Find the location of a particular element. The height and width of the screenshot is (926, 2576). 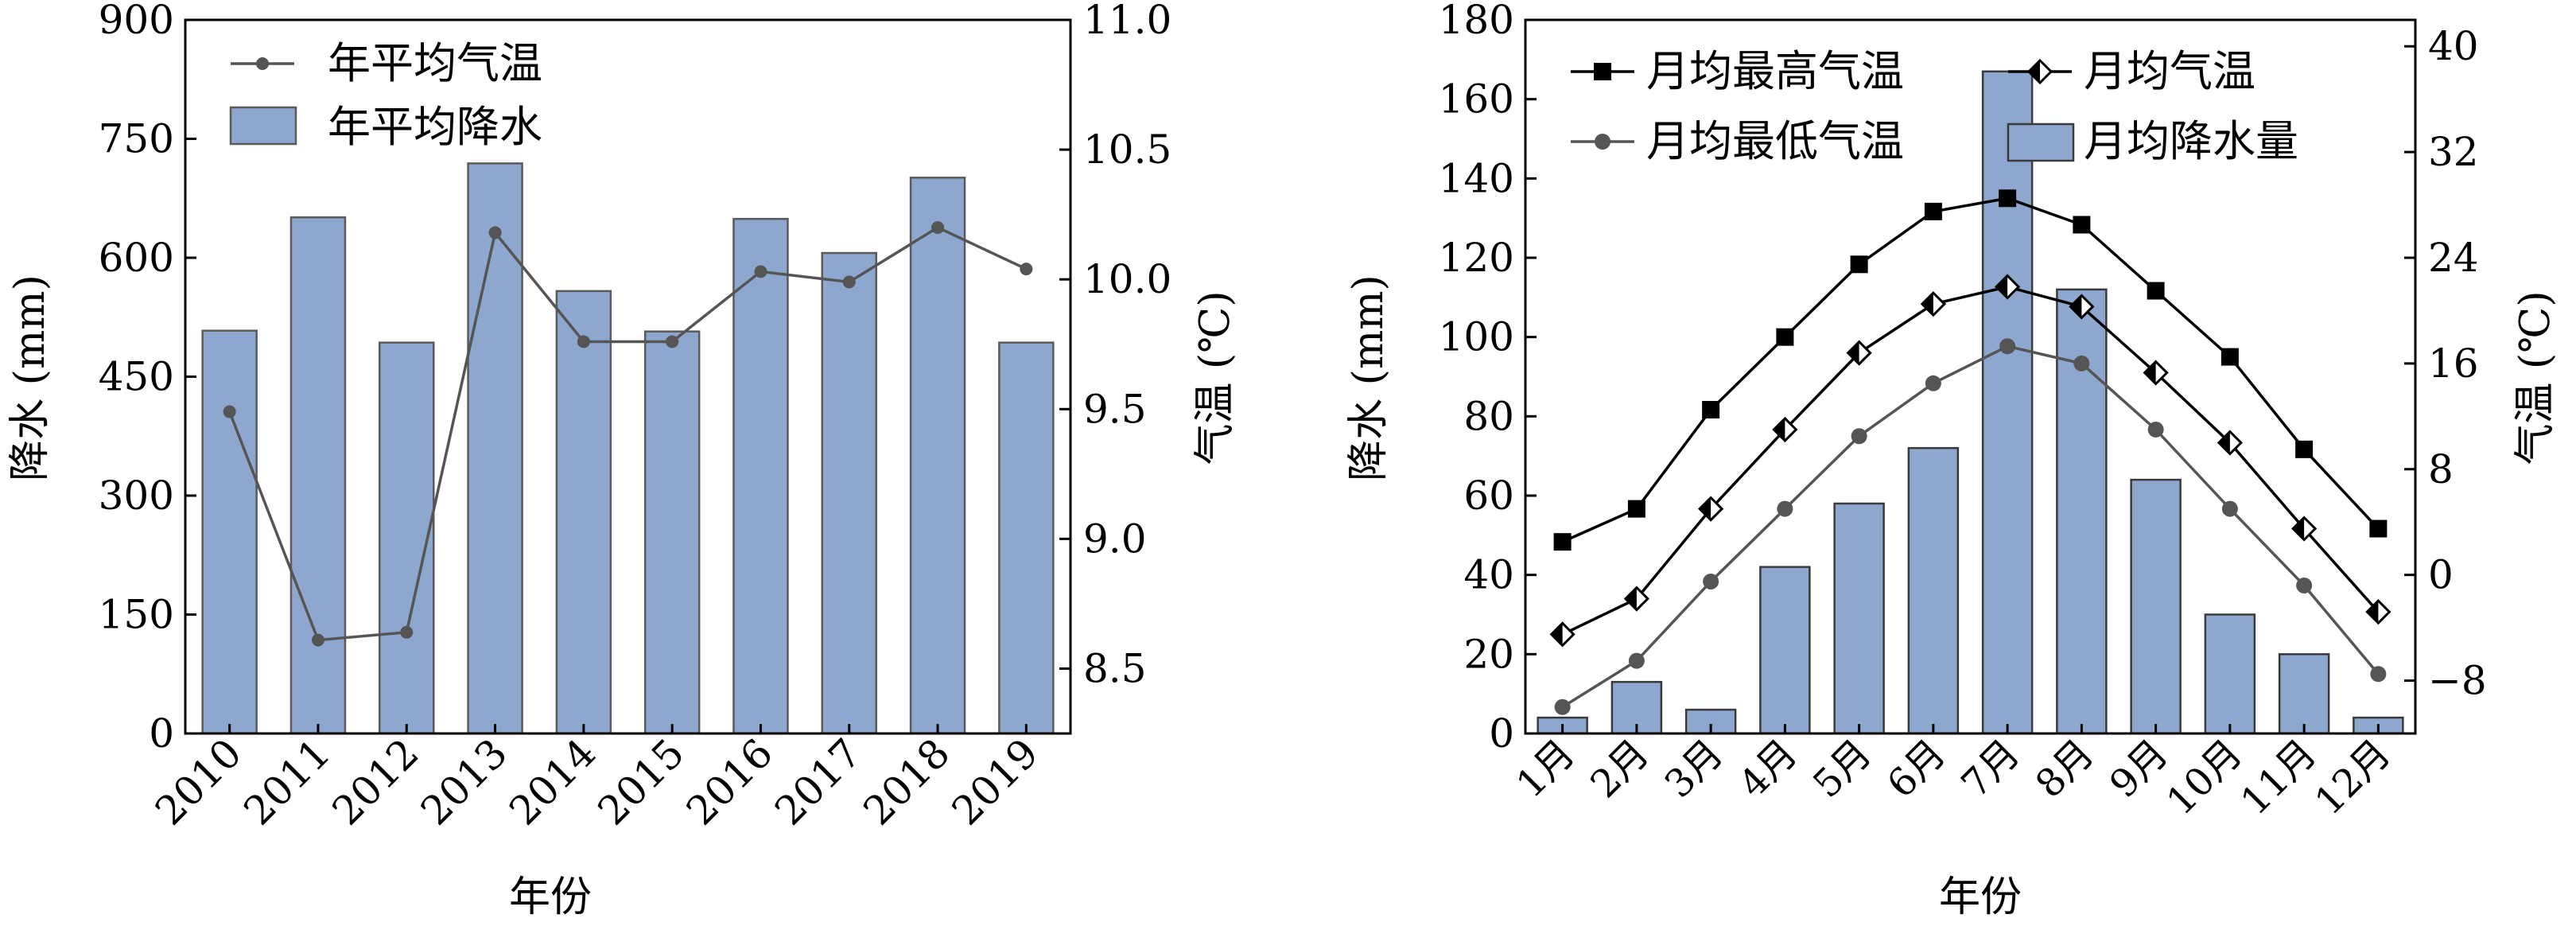

y-tick-label: 140 is located at coordinates (1476, 178).